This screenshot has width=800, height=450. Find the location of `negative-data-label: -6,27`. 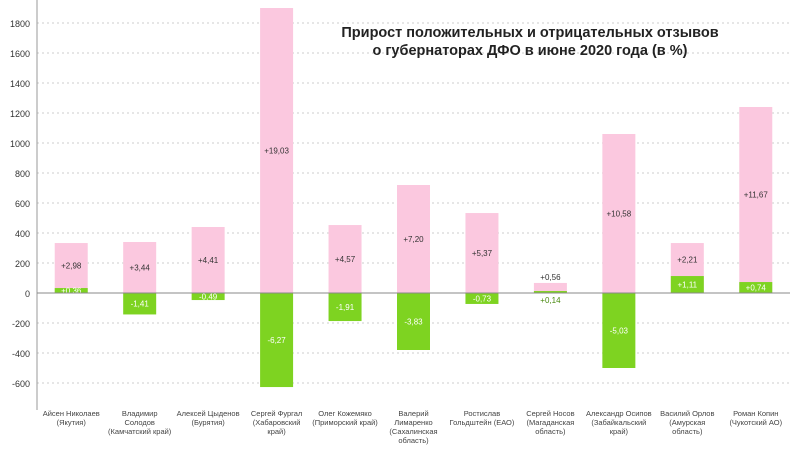

negative-data-label: -6,27 is located at coordinates (276, 340).